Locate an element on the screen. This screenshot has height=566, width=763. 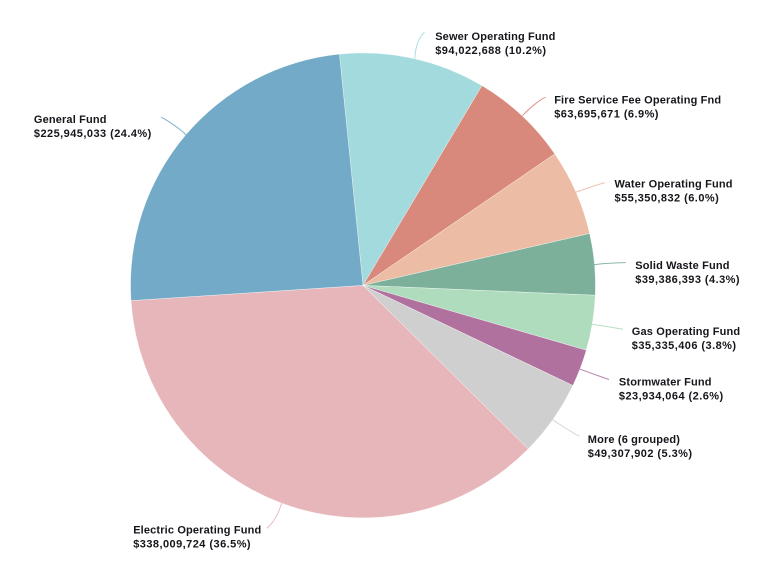
svg-text: $338,009,724 (36.5%) is located at coordinates (192, 544).